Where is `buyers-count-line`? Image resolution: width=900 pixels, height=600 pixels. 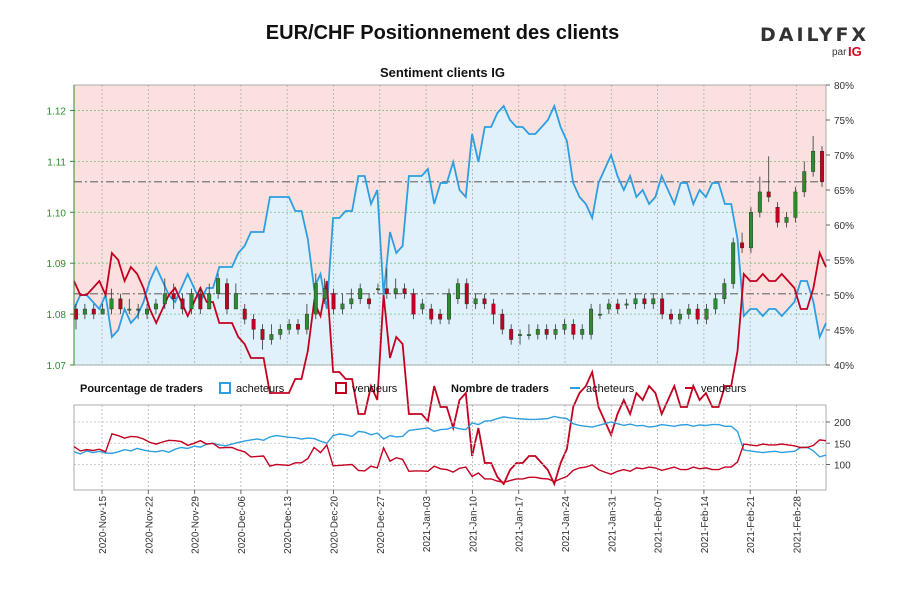 buyers-count-line is located at coordinates (450, 436).